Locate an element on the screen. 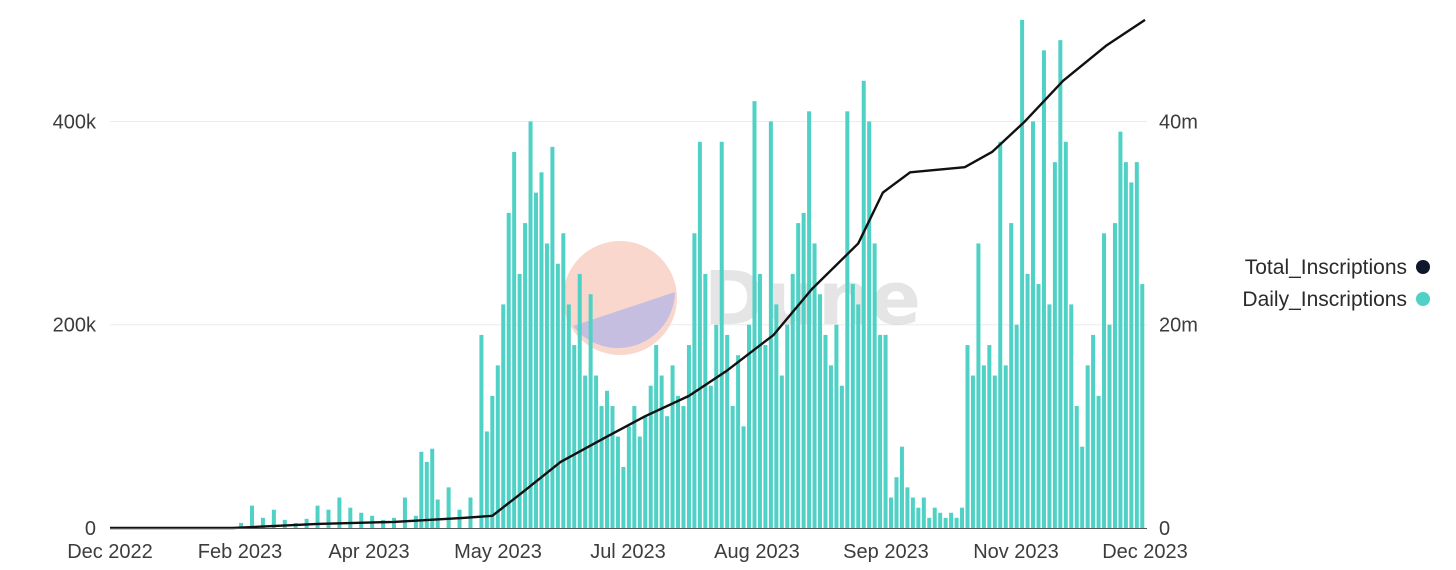 The image size is (1456, 570). x-tick-label: Sep 2023 is located at coordinates (886, 552).